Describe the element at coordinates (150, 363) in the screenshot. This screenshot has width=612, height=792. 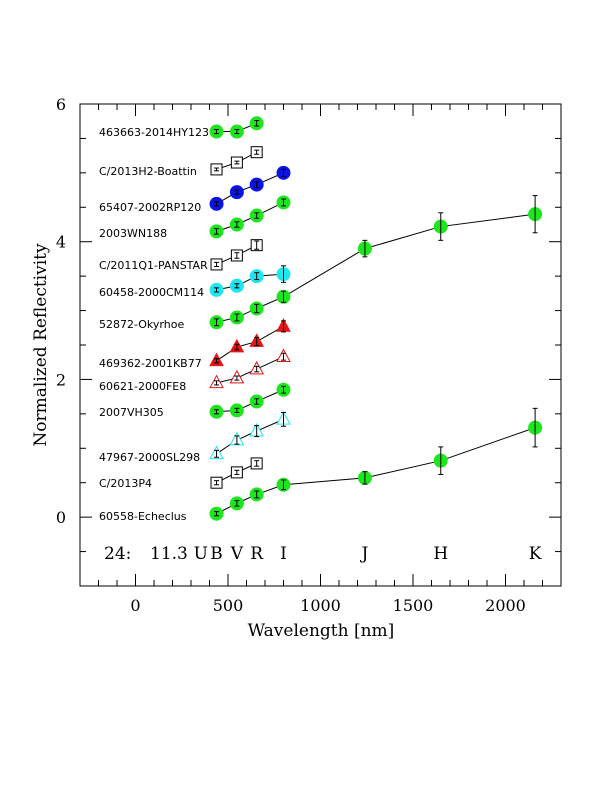
I see `series-label: 469362-2001KB77` at that location.